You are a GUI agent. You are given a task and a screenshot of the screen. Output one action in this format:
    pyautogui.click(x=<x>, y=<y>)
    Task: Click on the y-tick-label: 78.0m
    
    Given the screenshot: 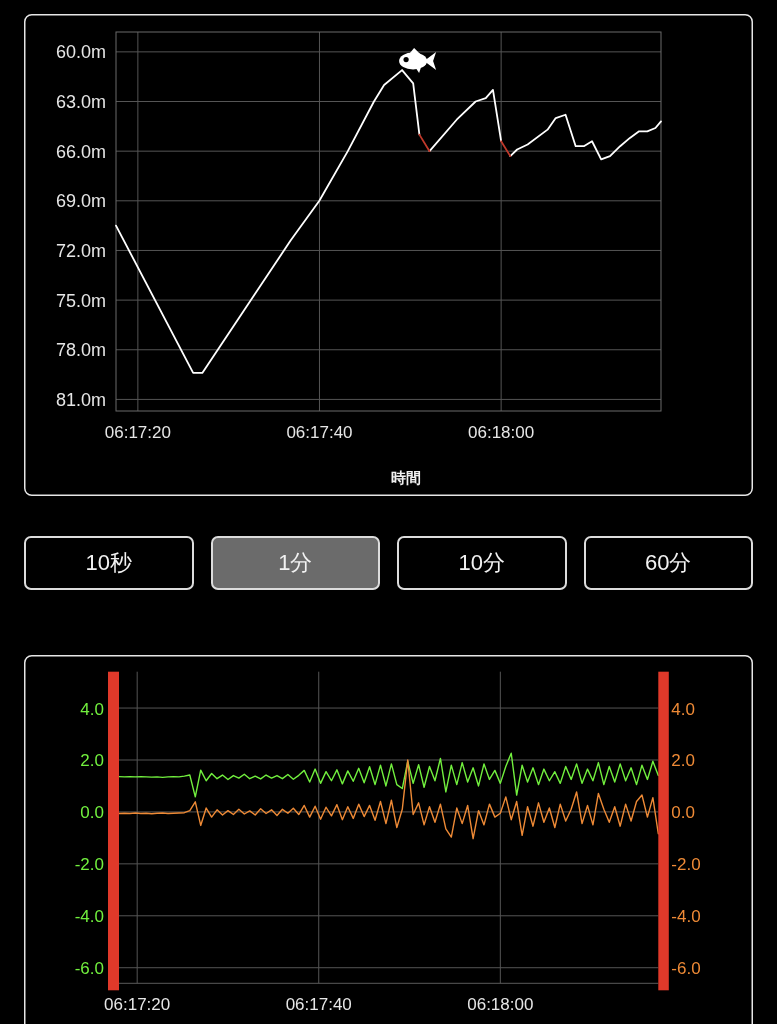 What is the action you would take?
    pyautogui.click(x=80, y=350)
    